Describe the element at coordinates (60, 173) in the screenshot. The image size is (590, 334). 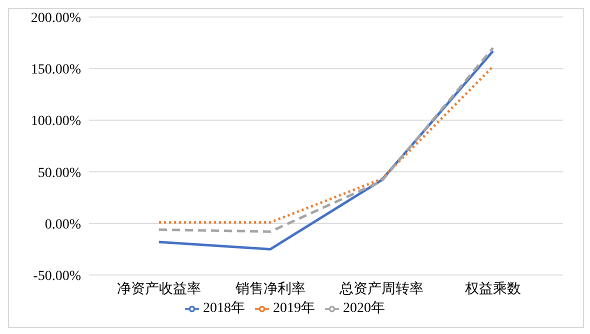
I see `y-tick-label: 50.00%` at that location.